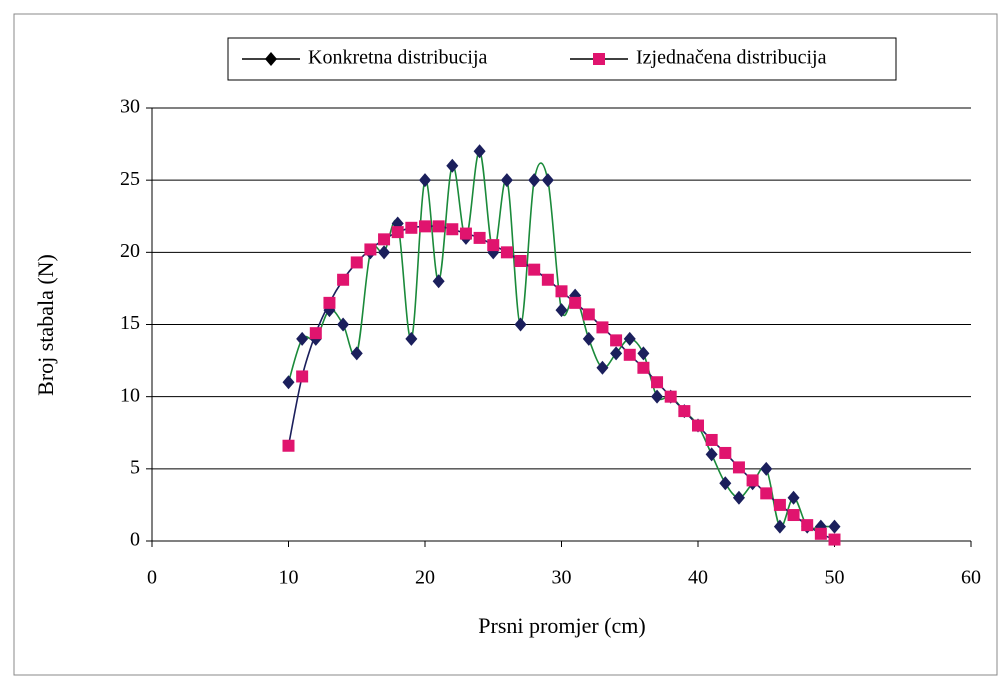 The width and height of the screenshot is (1001, 685). What do you see at coordinates (731, 58) in the screenshot?
I see `legend-label: Izjednačena distribucija` at bounding box center [731, 58].